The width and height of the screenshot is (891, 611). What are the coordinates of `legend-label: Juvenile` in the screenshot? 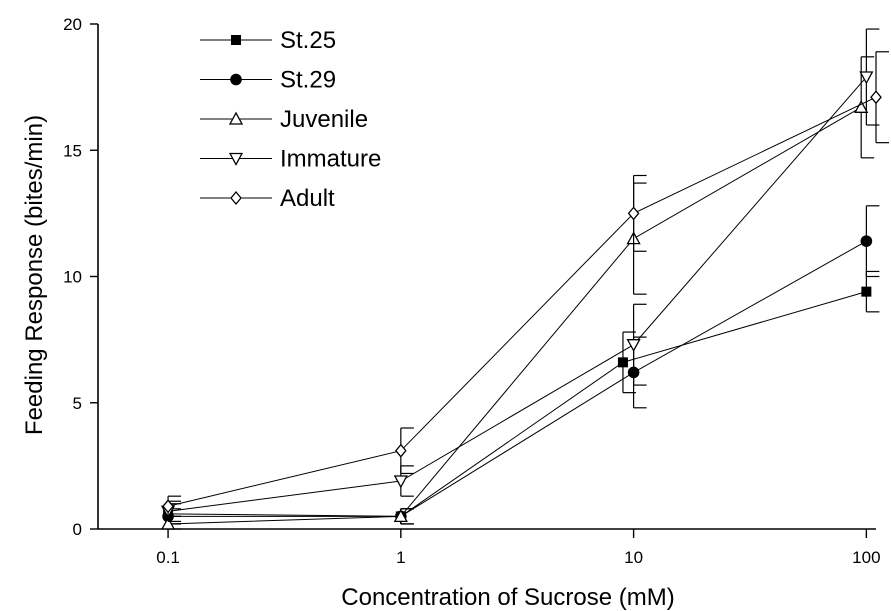 It's located at (324, 119).